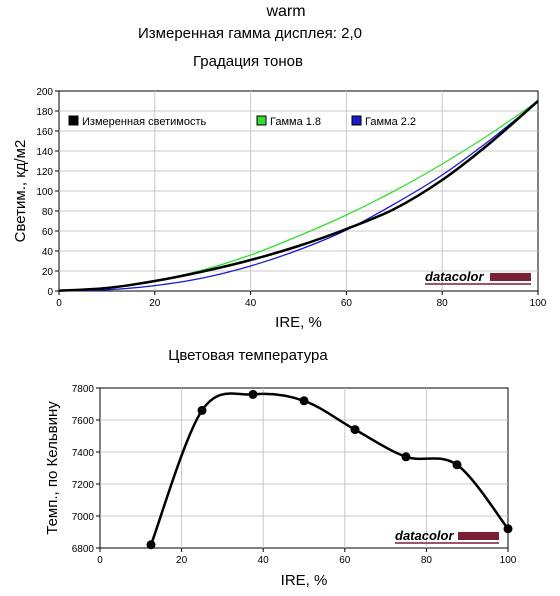  I want to click on y-tick-label: 160, so click(44, 132).